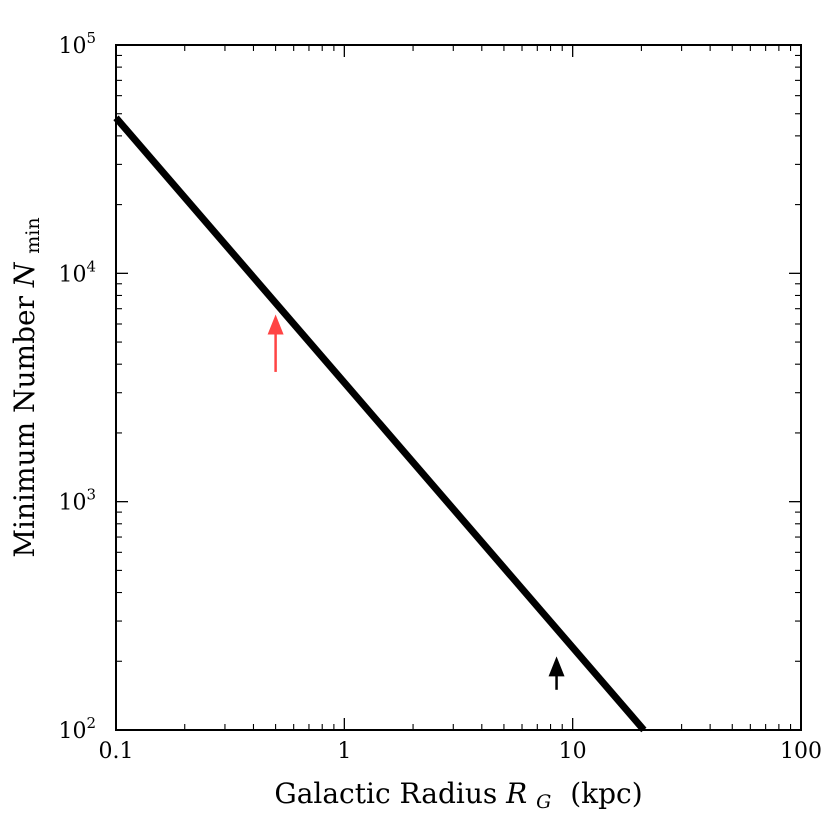 This screenshot has width=830, height=830. I want to click on y-axis-label: Minimum Number N min, so click(26, 387).